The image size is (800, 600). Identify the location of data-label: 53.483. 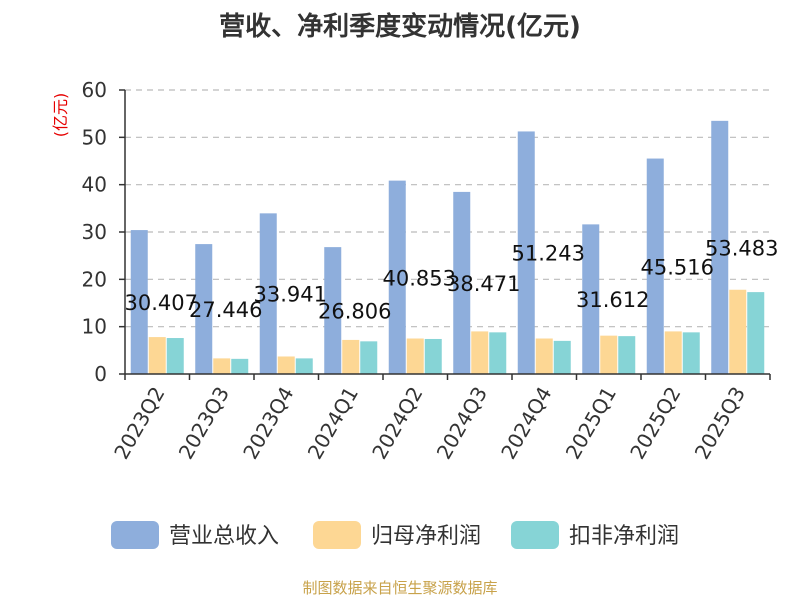
(741, 248).